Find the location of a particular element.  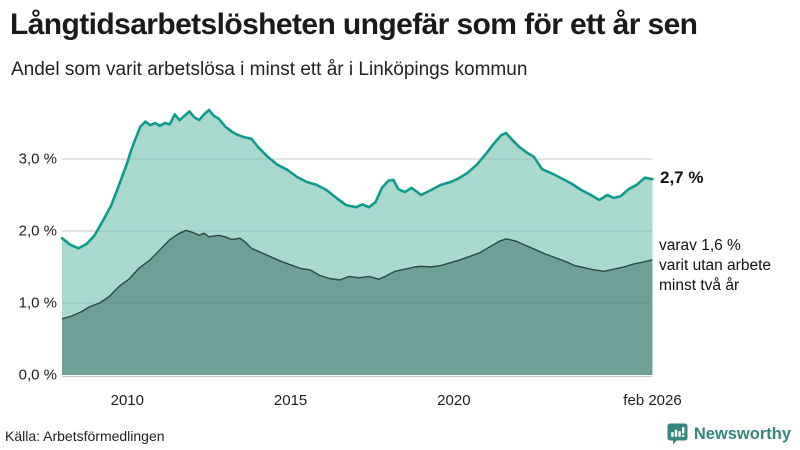

x-tick-label: feb 2026 is located at coordinates (652, 400).